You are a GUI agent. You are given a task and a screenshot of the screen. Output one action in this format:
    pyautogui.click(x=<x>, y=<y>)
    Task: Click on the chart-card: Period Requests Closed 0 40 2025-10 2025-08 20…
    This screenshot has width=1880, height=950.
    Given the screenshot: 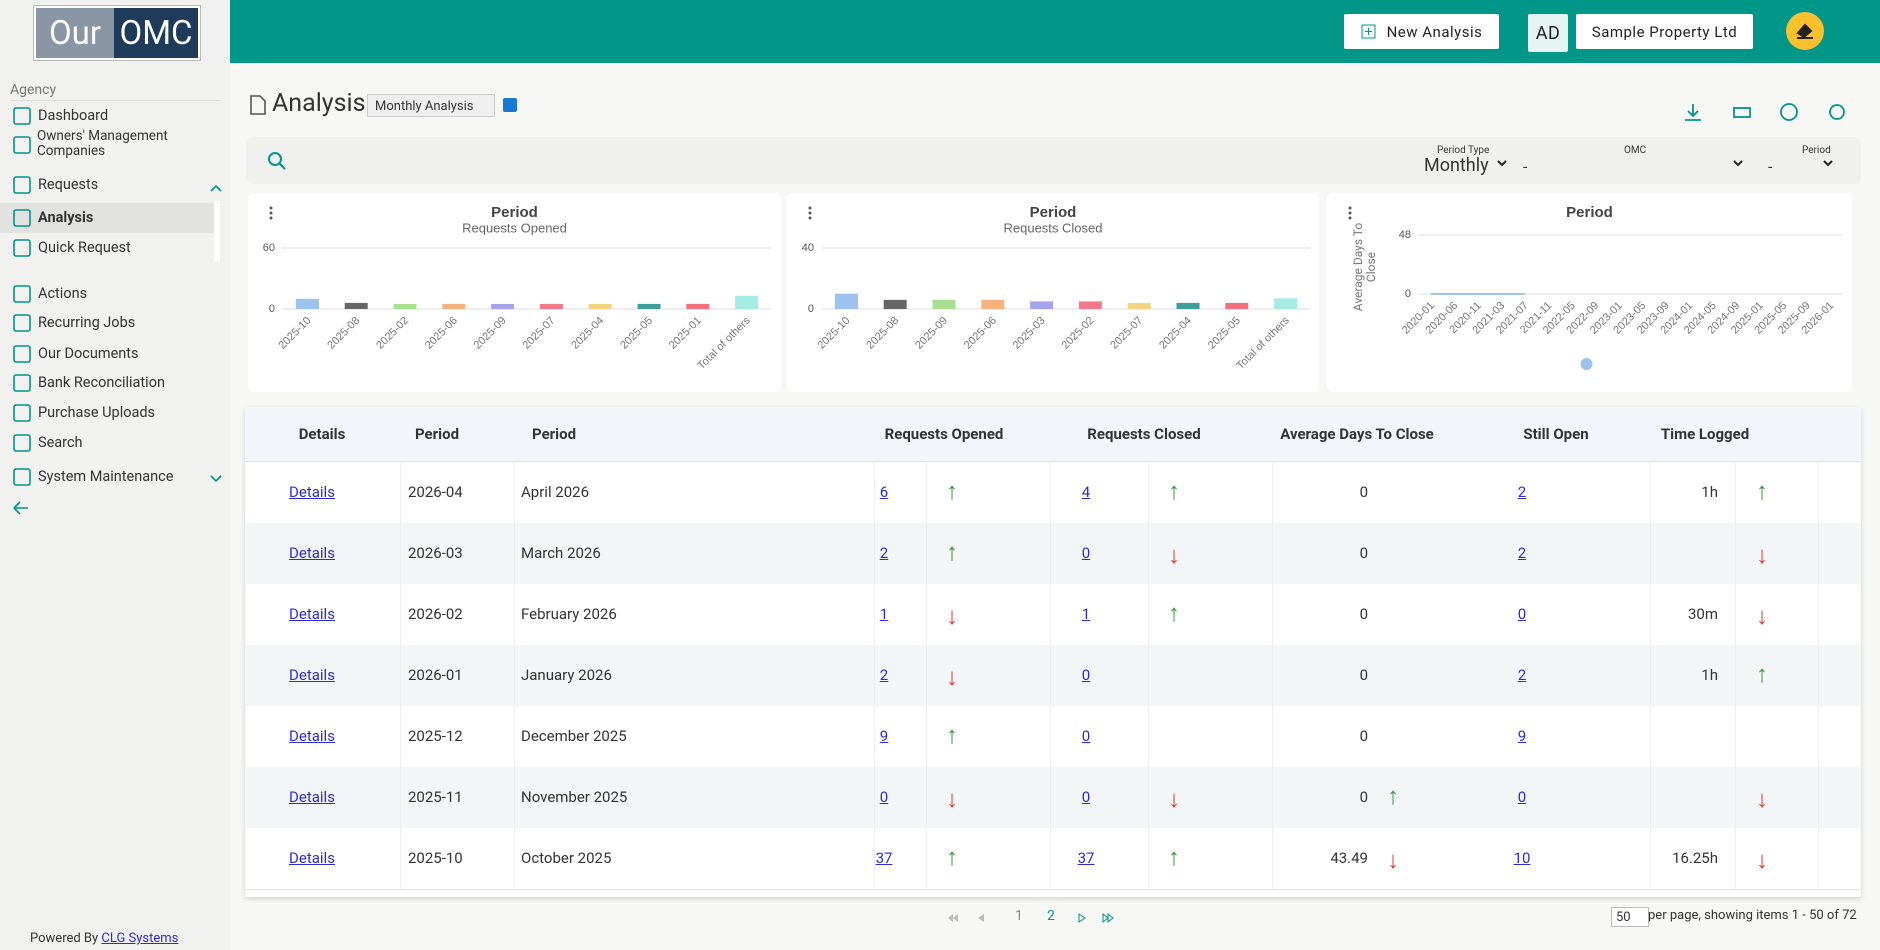 What is the action you would take?
    pyautogui.click(x=1053, y=292)
    